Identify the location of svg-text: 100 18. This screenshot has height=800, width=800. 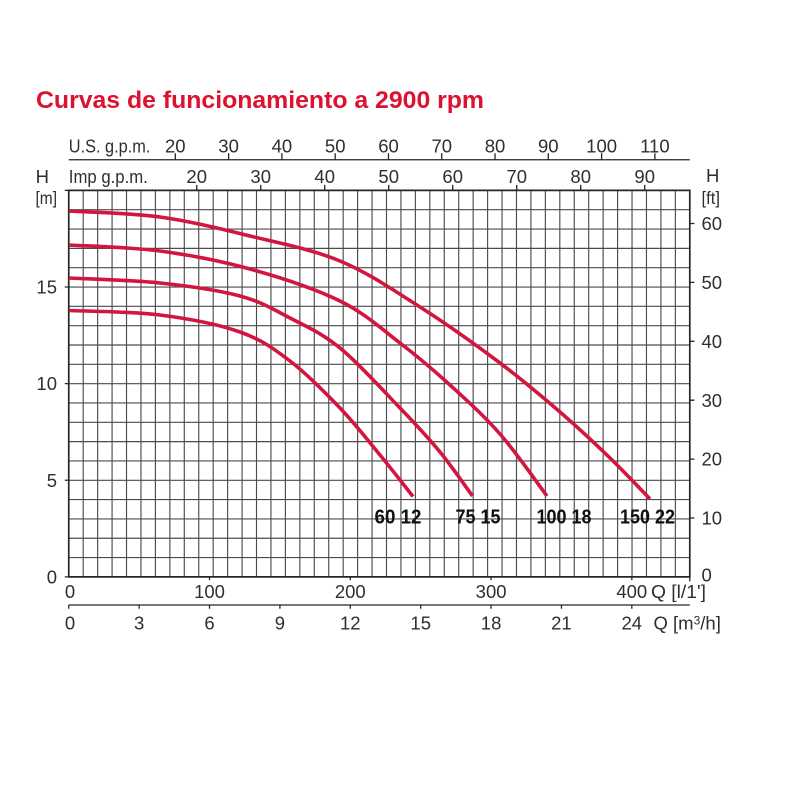
(564, 518).